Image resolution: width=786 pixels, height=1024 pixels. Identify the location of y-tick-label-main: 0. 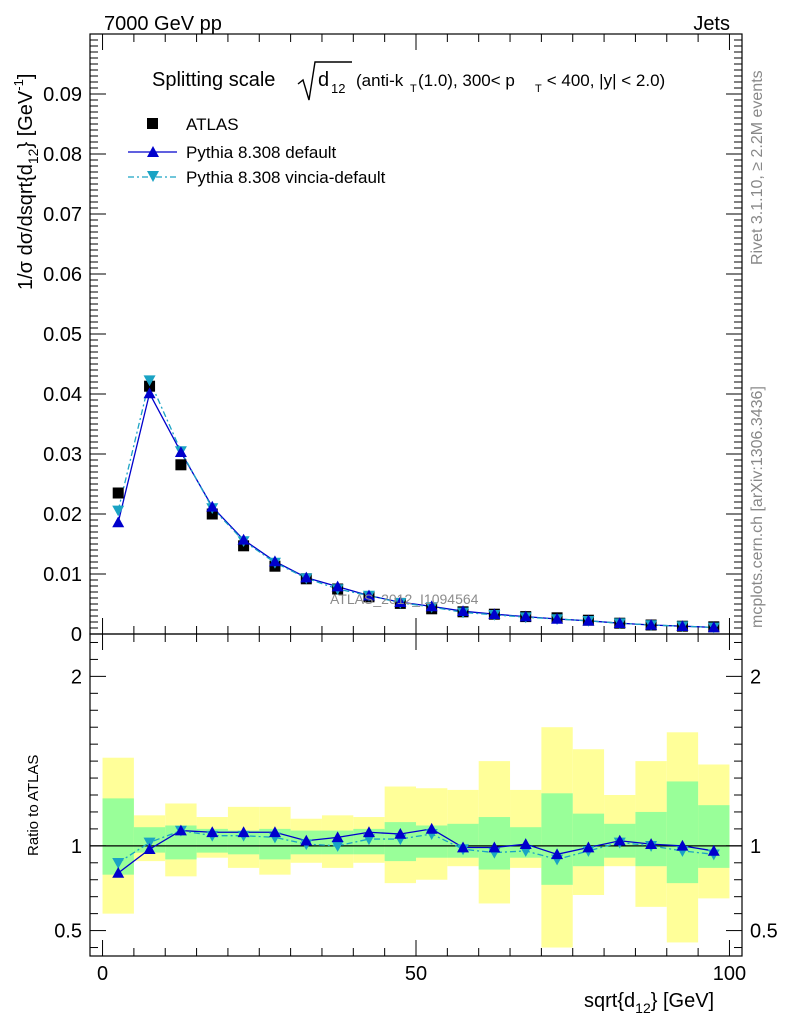
(76, 635).